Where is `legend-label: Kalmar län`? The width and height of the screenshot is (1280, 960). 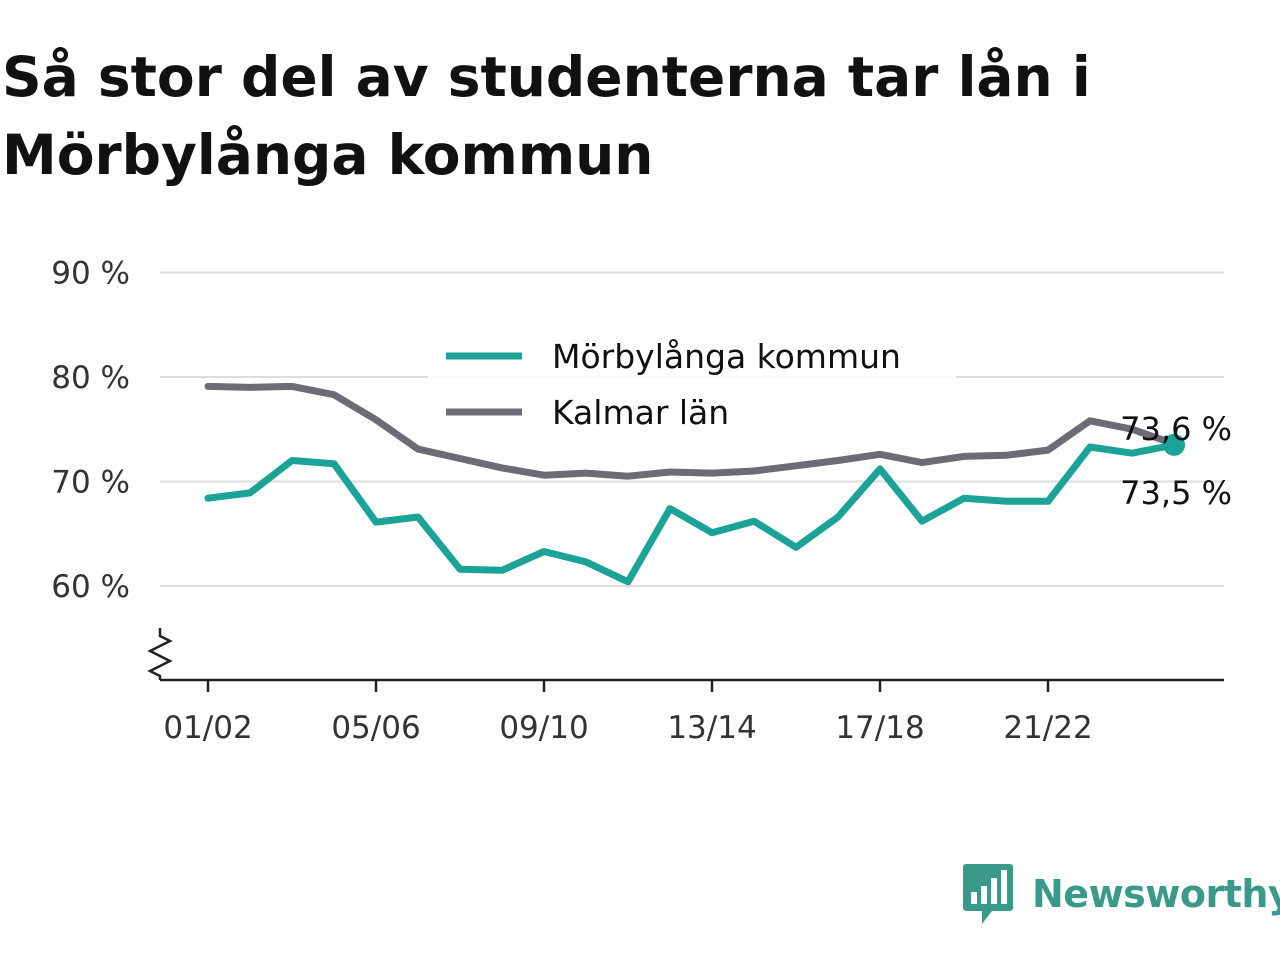
legend-label: Kalmar län is located at coordinates (640, 412).